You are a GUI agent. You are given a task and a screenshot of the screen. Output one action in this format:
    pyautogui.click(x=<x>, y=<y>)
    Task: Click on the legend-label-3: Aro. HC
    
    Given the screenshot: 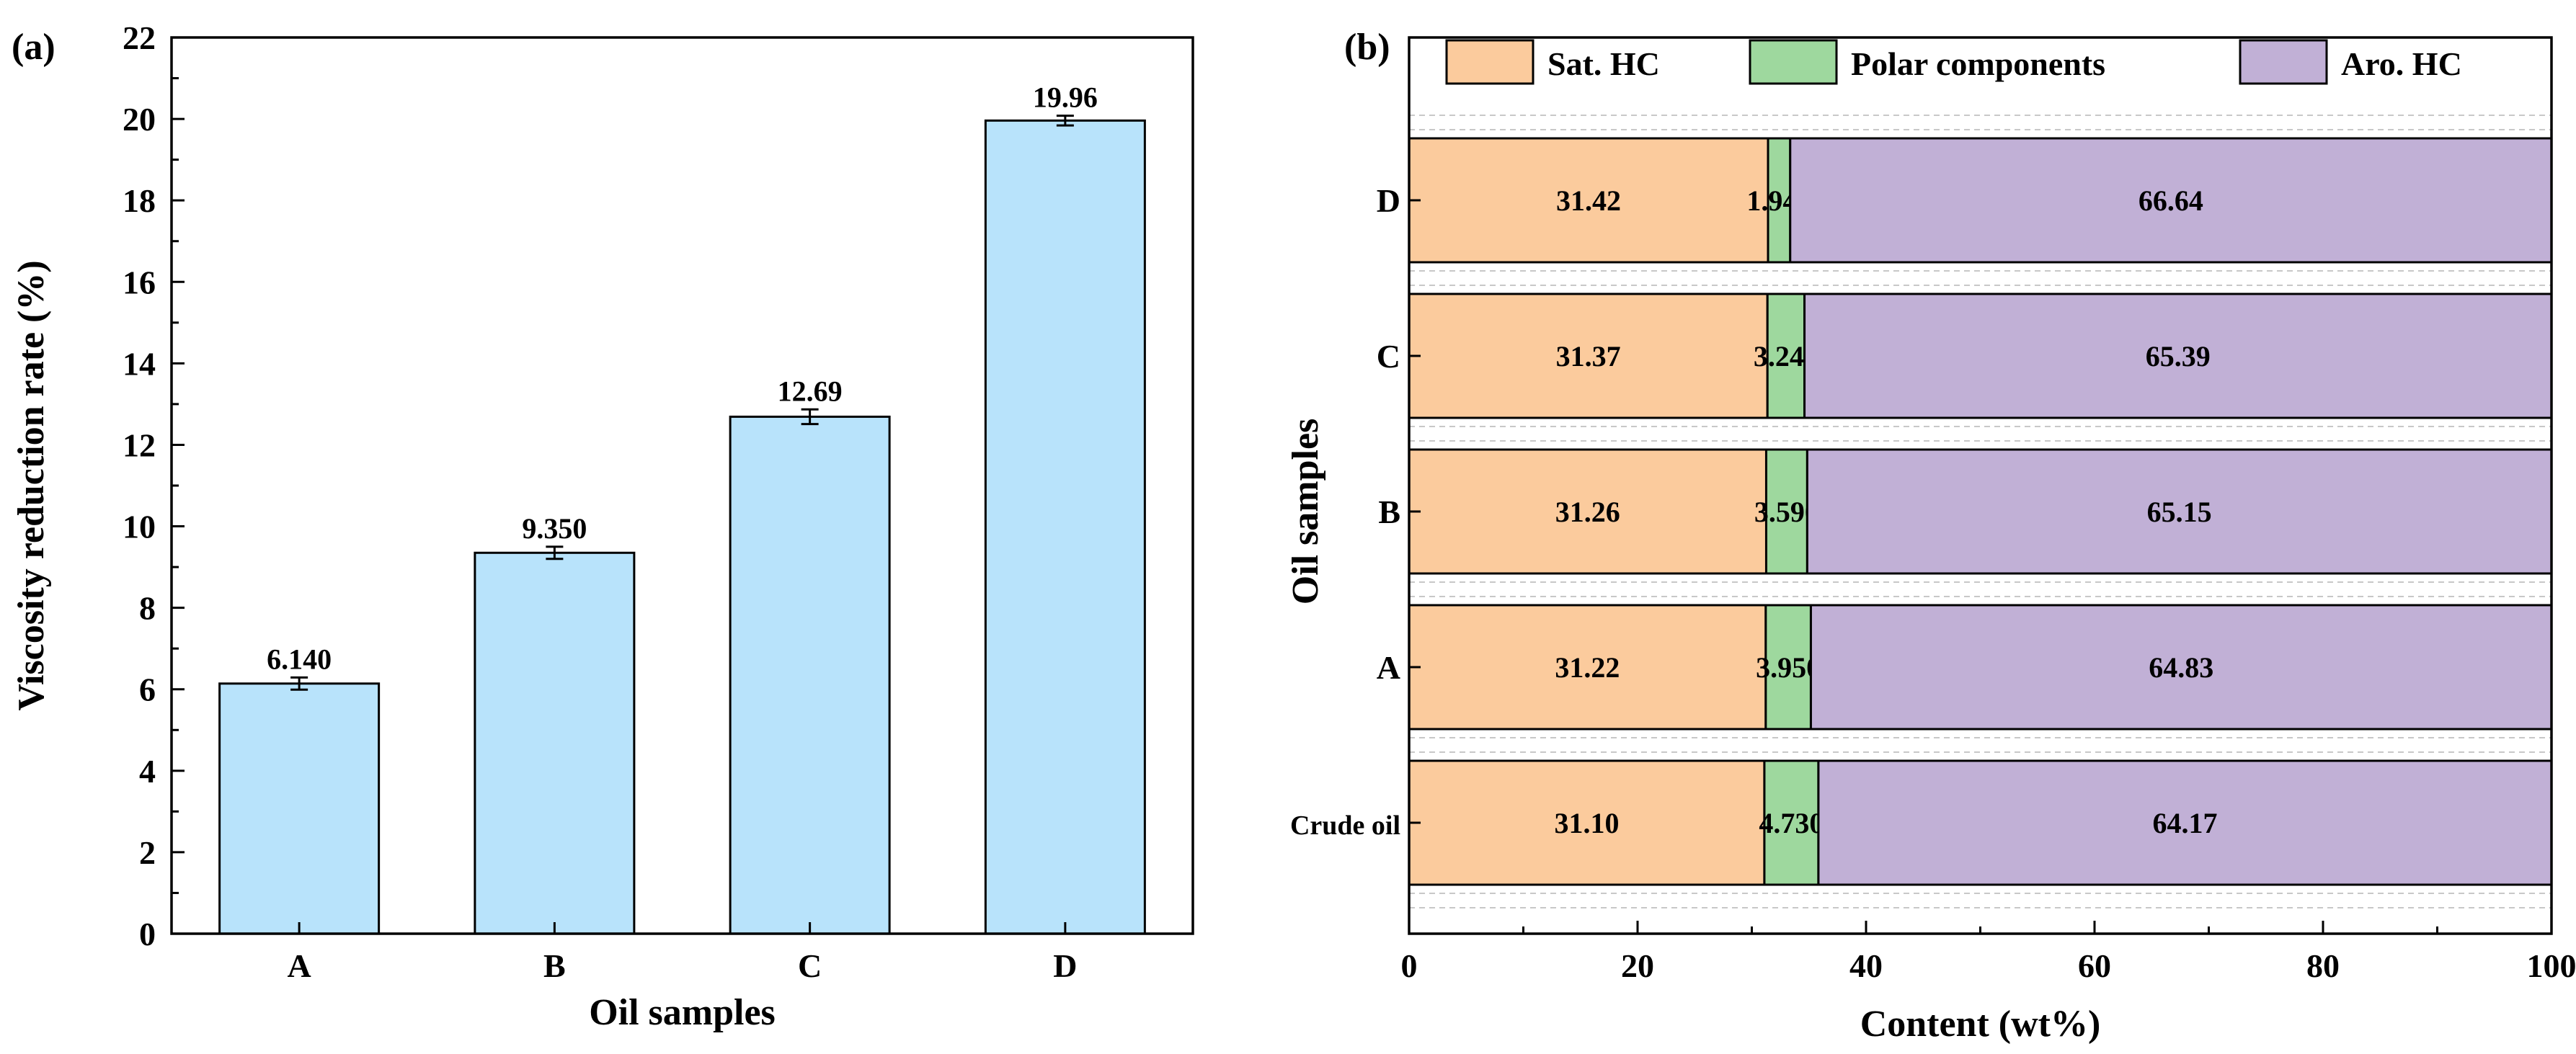 What is the action you would take?
    pyautogui.click(x=2401, y=63)
    